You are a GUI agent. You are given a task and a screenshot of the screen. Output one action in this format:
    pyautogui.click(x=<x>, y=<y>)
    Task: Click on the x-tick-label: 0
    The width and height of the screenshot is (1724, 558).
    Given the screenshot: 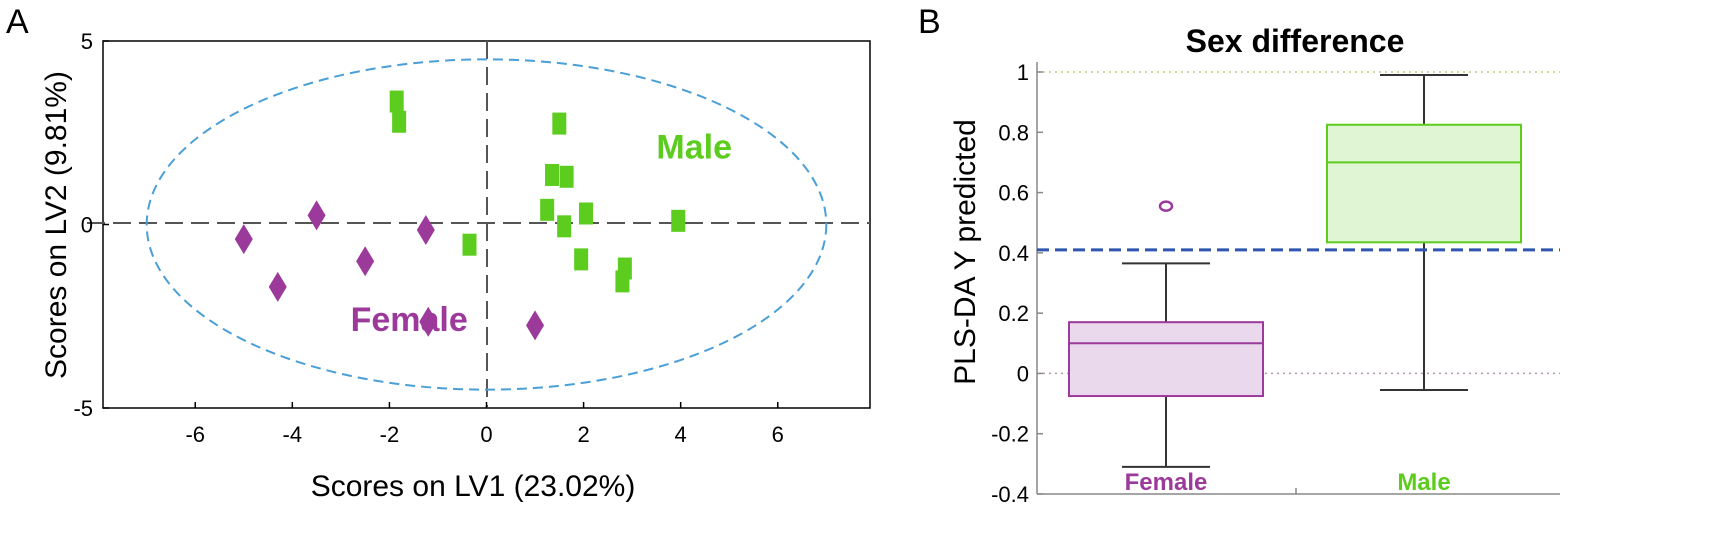 What is the action you would take?
    pyautogui.click(x=486, y=434)
    